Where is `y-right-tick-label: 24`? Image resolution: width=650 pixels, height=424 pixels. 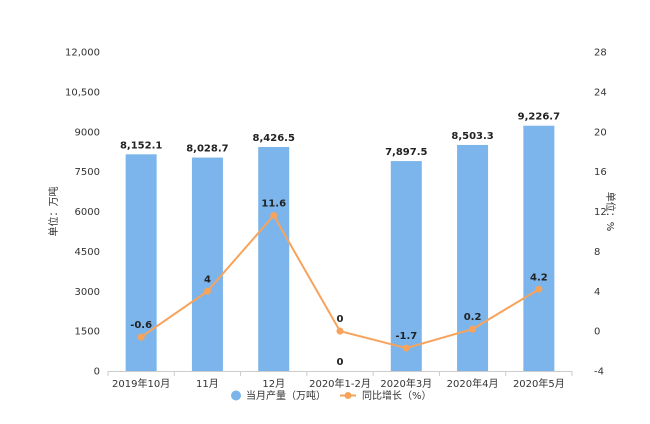
y-right-tick-label: 24 is located at coordinates (600, 92).